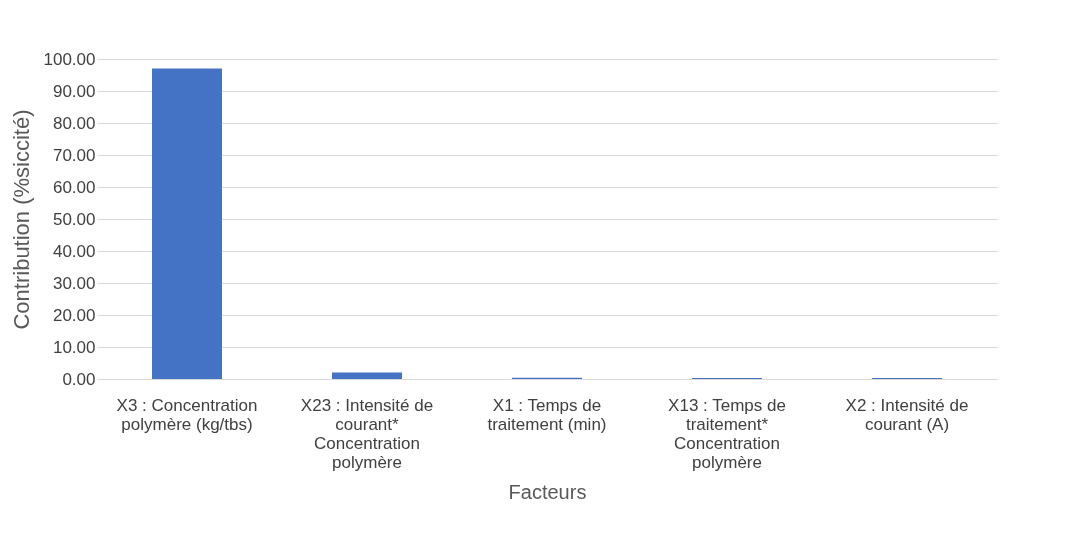  I want to click on y-tick-label: 30.00, so click(74, 283).